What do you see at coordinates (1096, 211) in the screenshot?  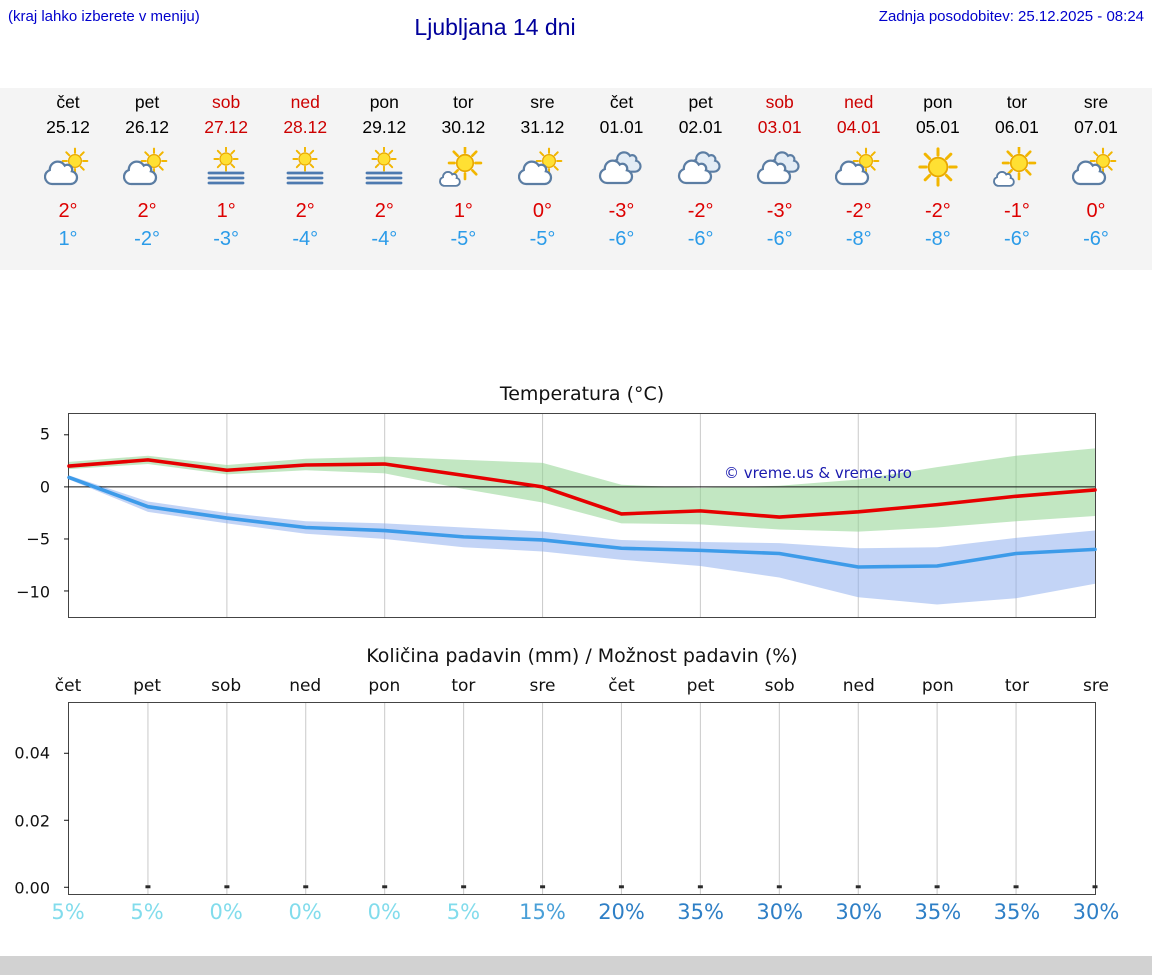 I see `max-temperature: 0°` at bounding box center [1096, 211].